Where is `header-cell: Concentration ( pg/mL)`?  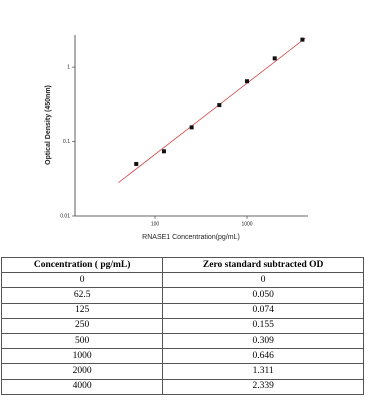 header-cell: Concentration ( pg/mL) is located at coordinates (82, 265).